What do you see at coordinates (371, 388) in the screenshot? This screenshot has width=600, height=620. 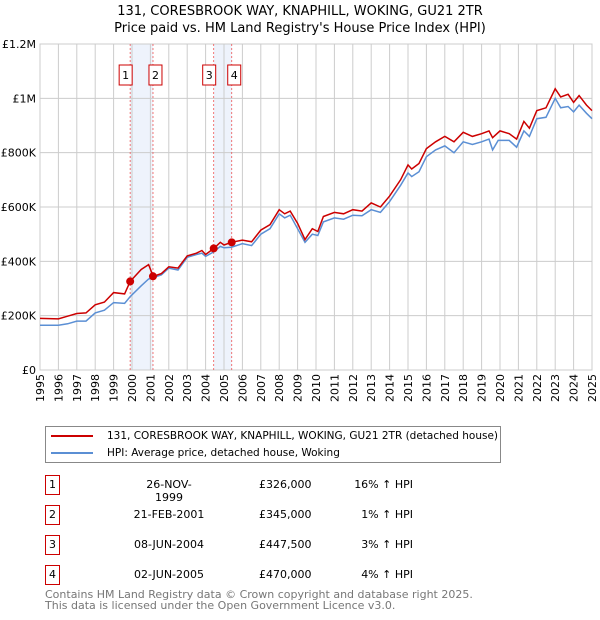 I see `x-tick-label: 2013` at bounding box center [371, 388].